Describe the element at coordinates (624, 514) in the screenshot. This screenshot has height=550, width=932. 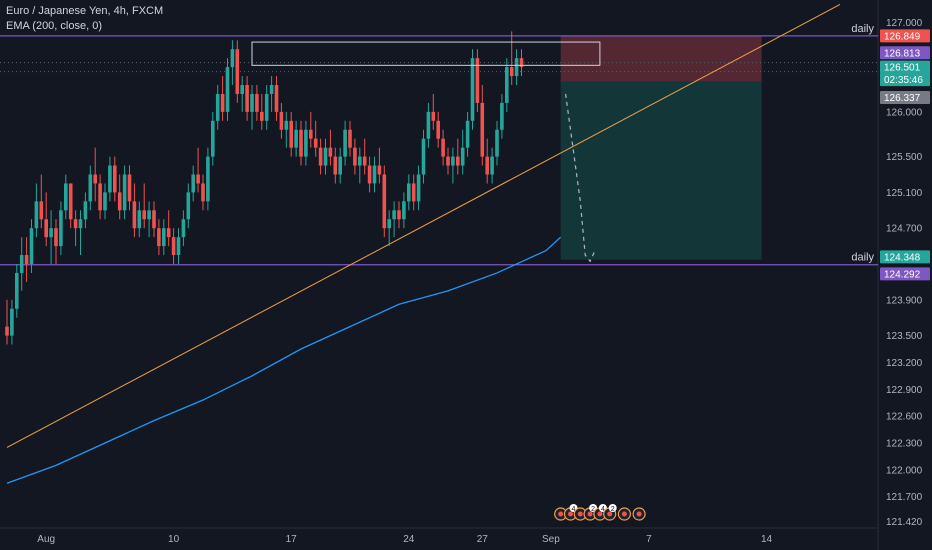
I see `event-marker-icon` at that location.